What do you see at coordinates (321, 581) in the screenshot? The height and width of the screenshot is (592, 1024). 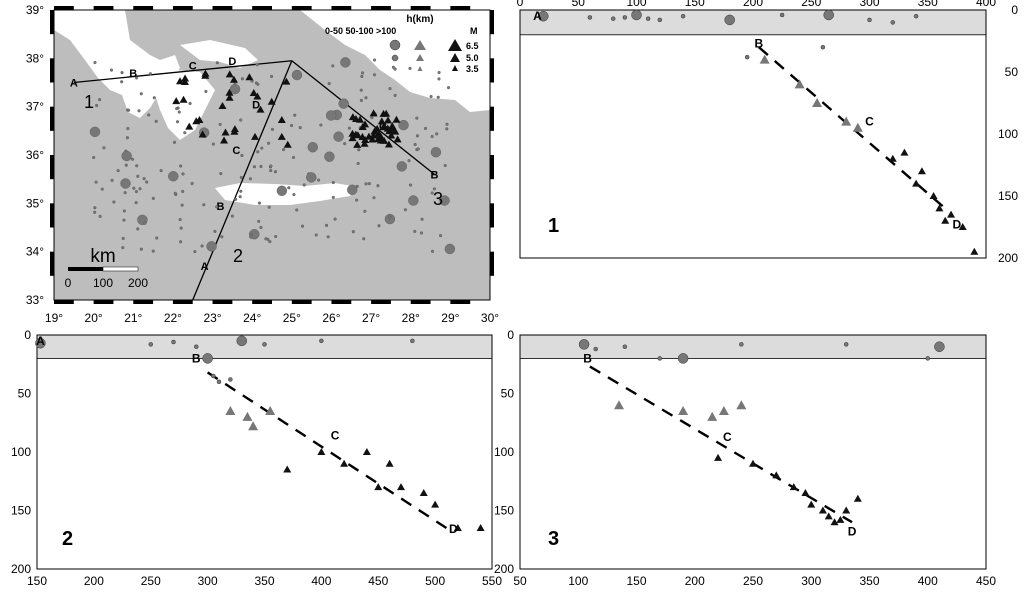 I see `x-tick-label: 400` at bounding box center [321, 581].